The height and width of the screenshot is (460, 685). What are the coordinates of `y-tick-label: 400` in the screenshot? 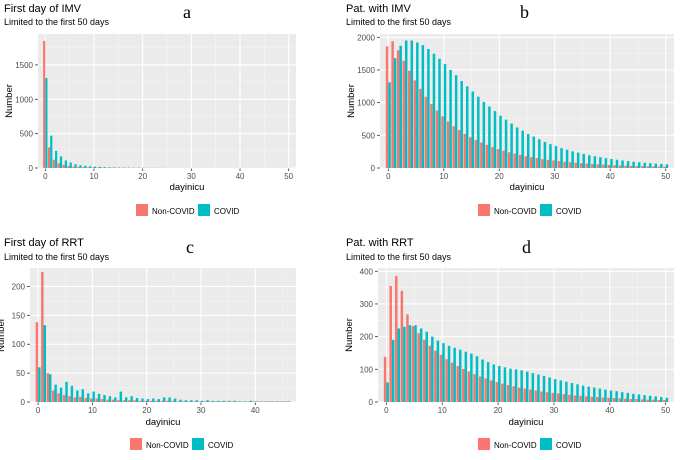 It's located at (367, 271).